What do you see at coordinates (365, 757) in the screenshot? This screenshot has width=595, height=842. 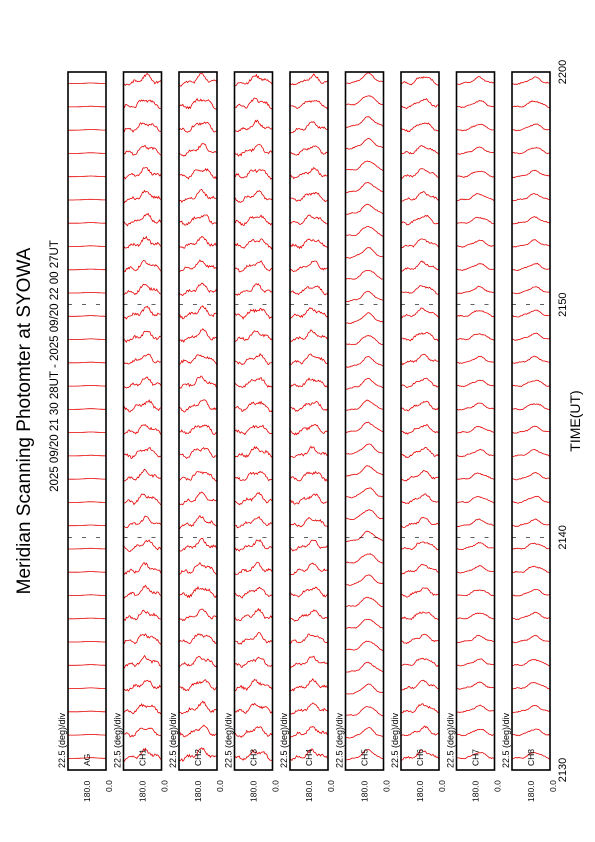 I see `channel-label: CH5` at bounding box center [365, 757].